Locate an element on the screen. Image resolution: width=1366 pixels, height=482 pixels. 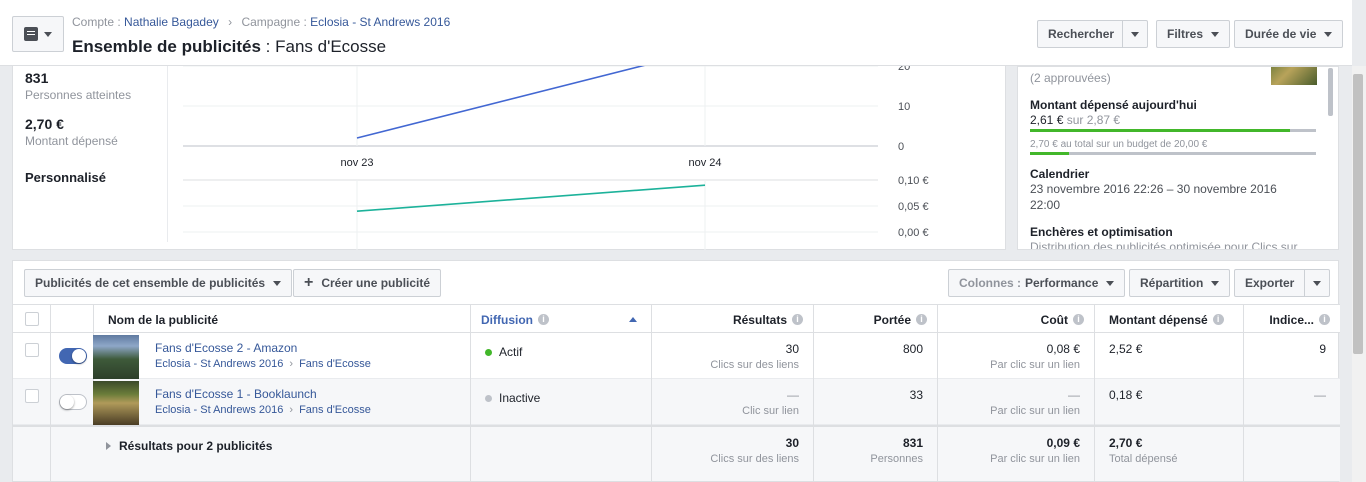
totals-delivery-cell is located at coordinates (561, 454).